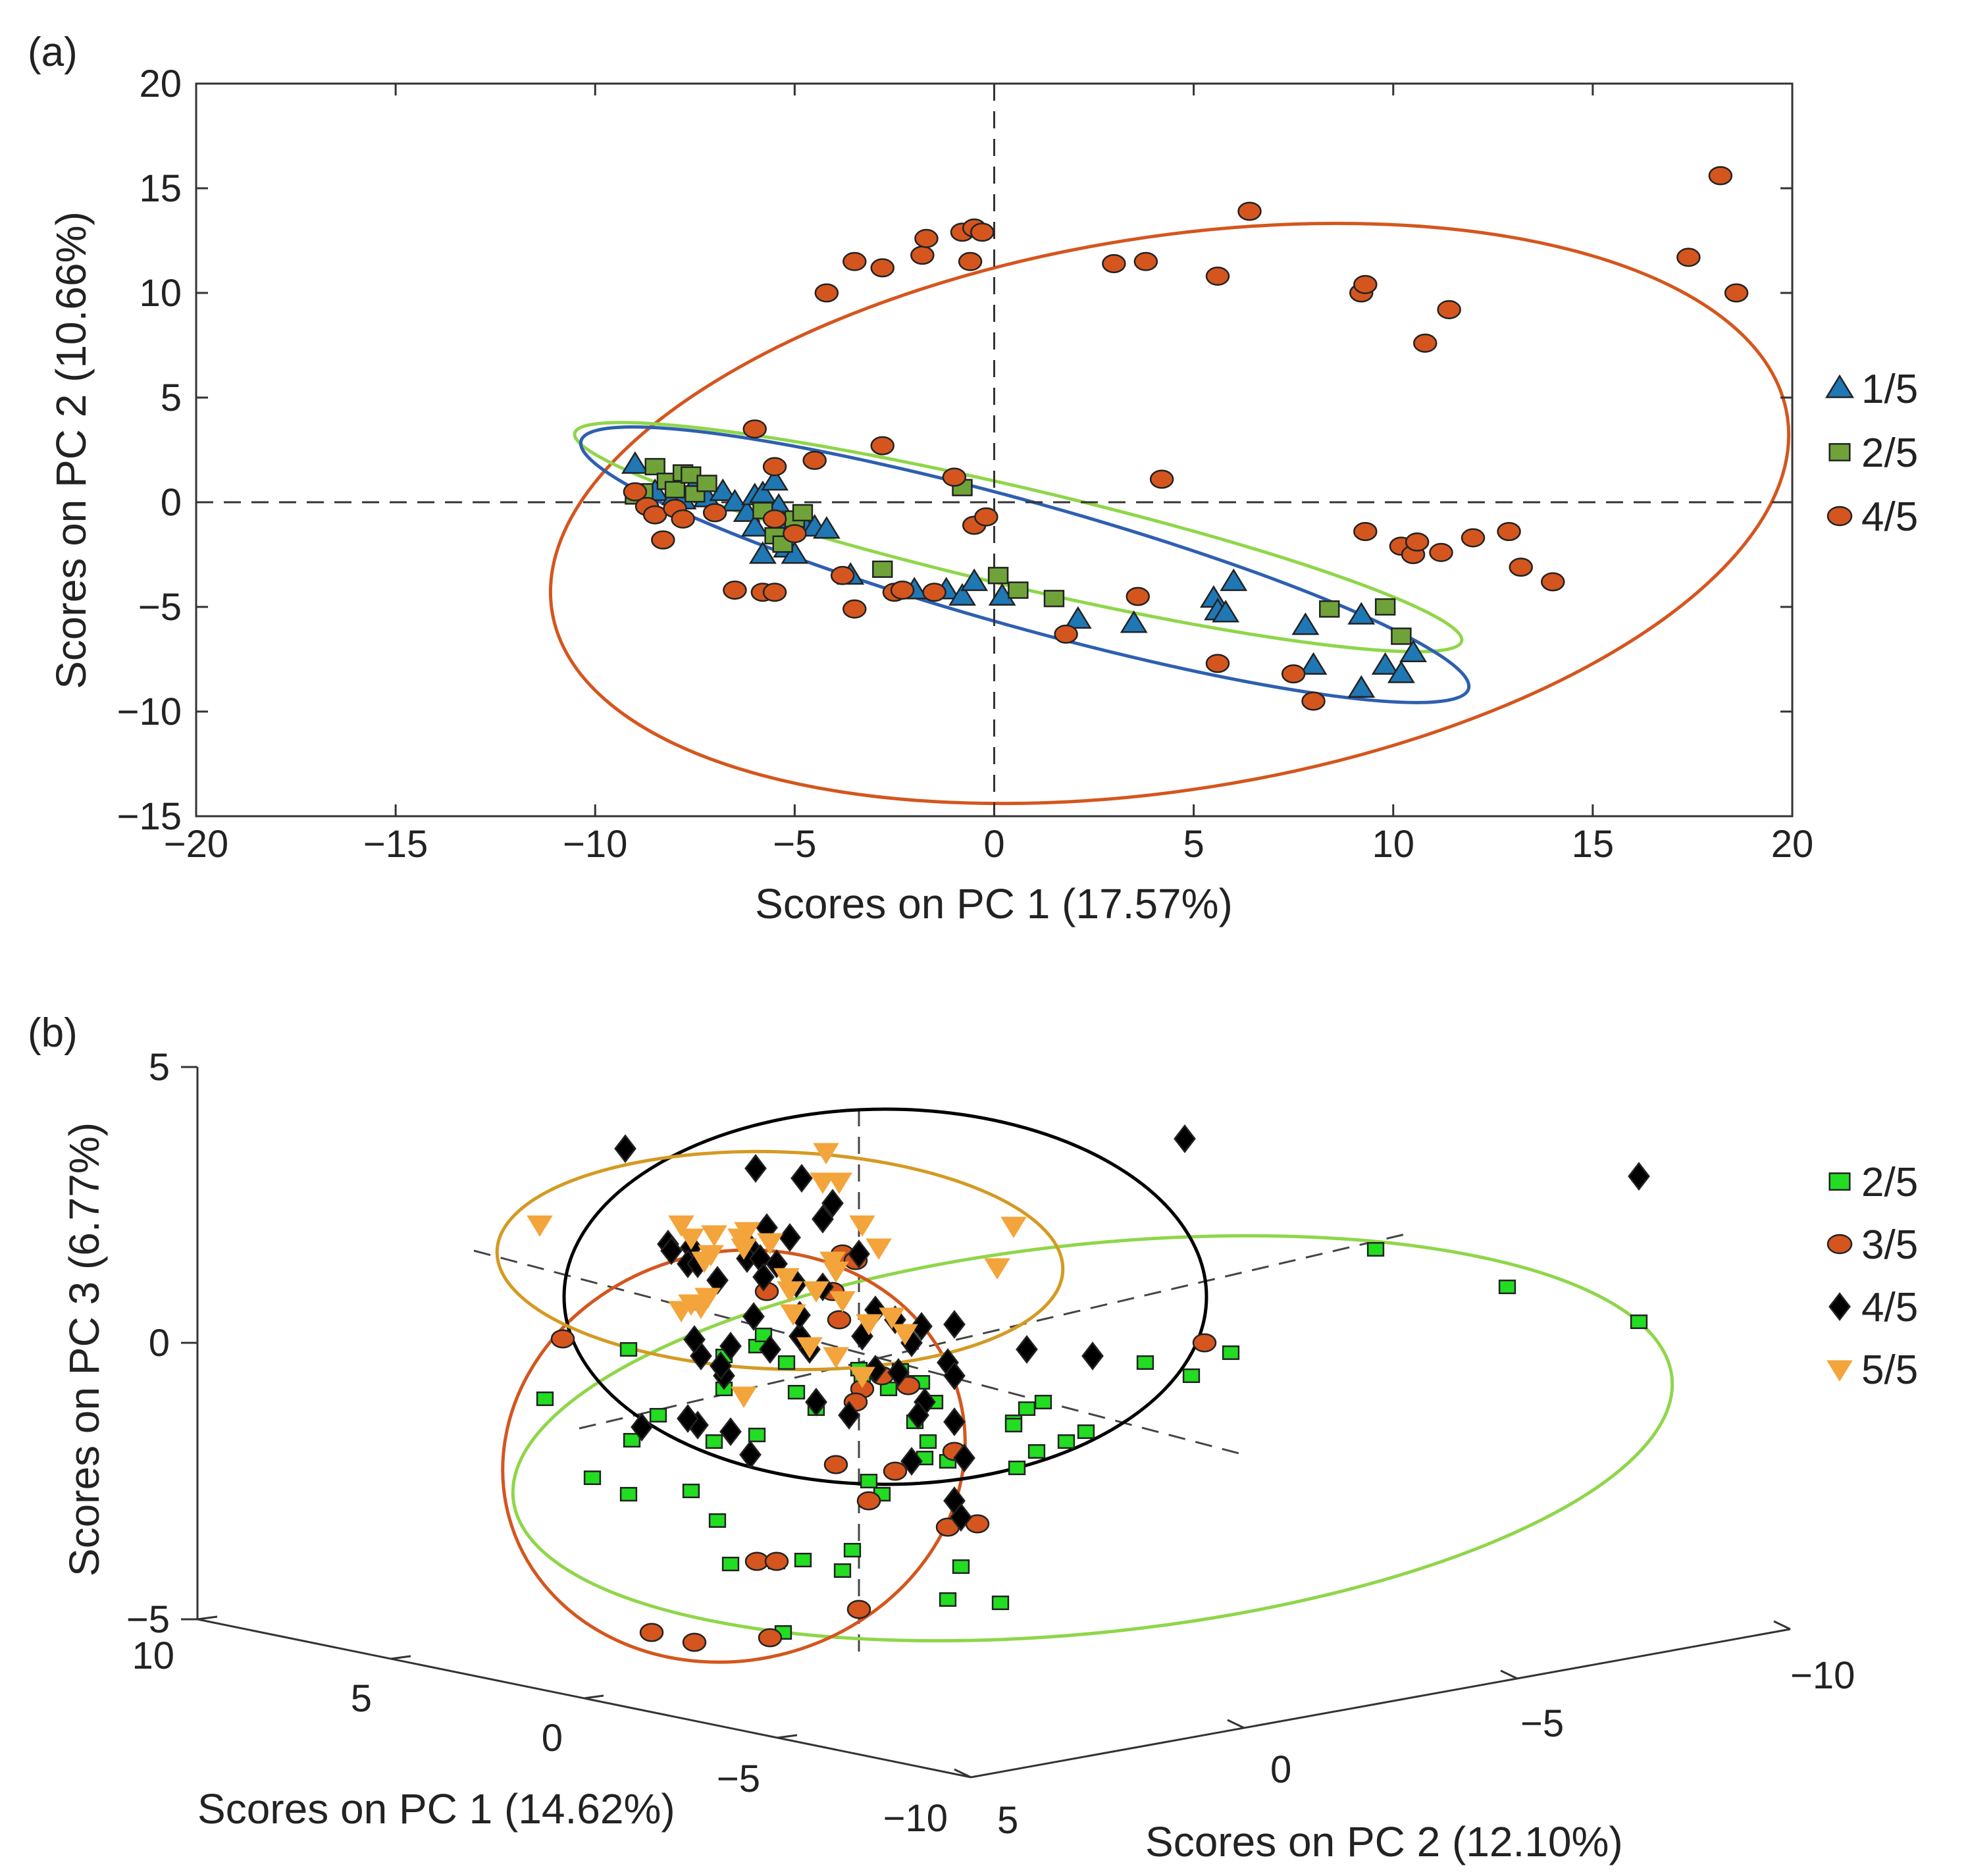 The image size is (1968, 1876). Describe the element at coordinates (1889, 517) in the screenshot. I see `legend-label: 4/5` at that location.